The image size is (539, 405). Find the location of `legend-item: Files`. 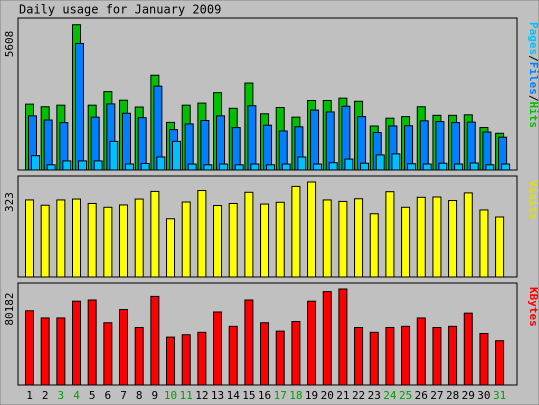

legend-item: Files is located at coordinates (533, 78).